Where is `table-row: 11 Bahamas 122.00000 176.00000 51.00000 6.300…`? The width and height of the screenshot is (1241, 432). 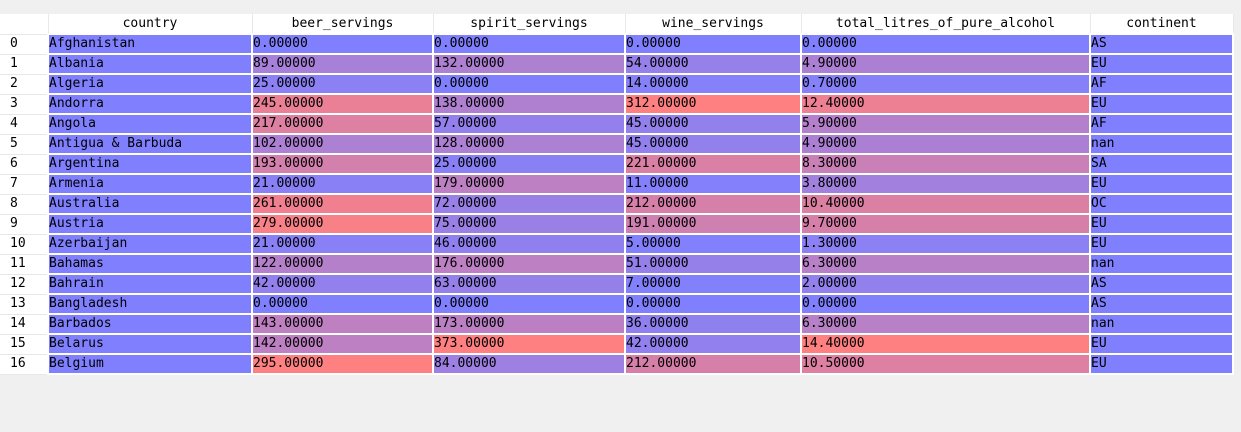 table-row: 11 Bahamas 122.00000 176.00000 51.00000 6.300… is located at coordinates (617, 264).